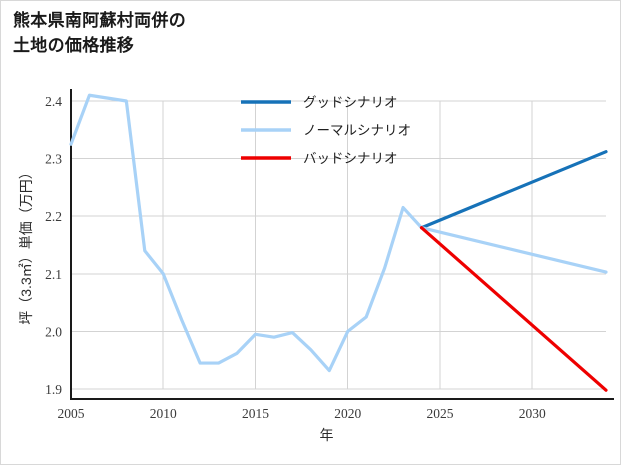 The width and height of the screenshot is (621, 465). What do you see at coordinates (53, 389) in the screenshot?
I see `y-tick-label: 1.9` at bounding box center [53, 389].